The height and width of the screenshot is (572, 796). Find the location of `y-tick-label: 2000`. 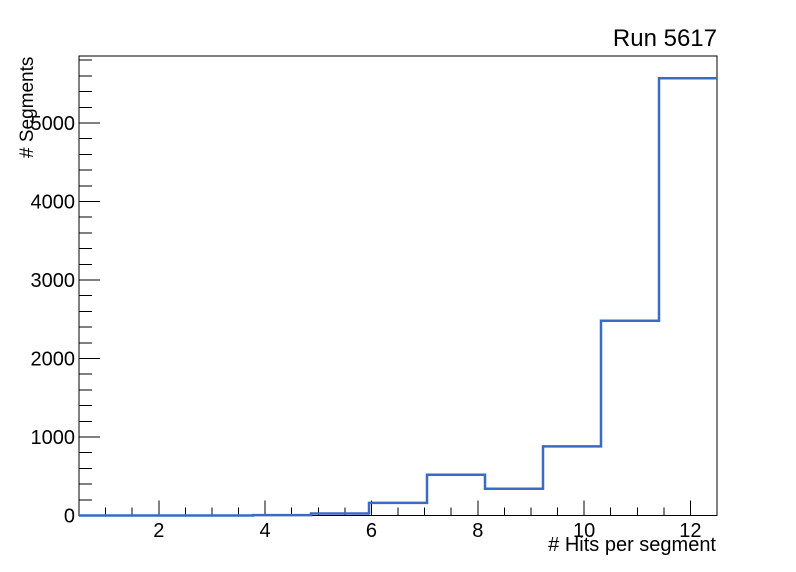

y-tick-label: 2000 is located at coordinates (53, 360).